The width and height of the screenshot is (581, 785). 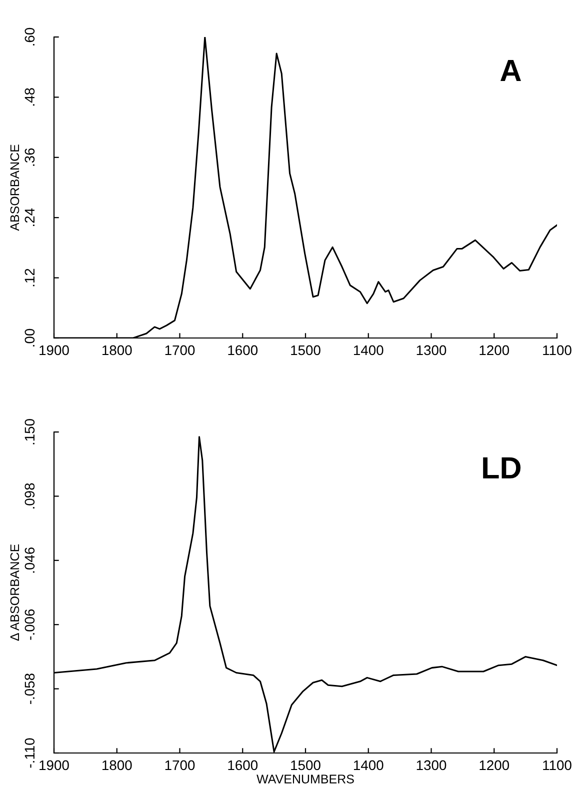 I want to click on y-tick-label: .60, so click(x=29, y=37).